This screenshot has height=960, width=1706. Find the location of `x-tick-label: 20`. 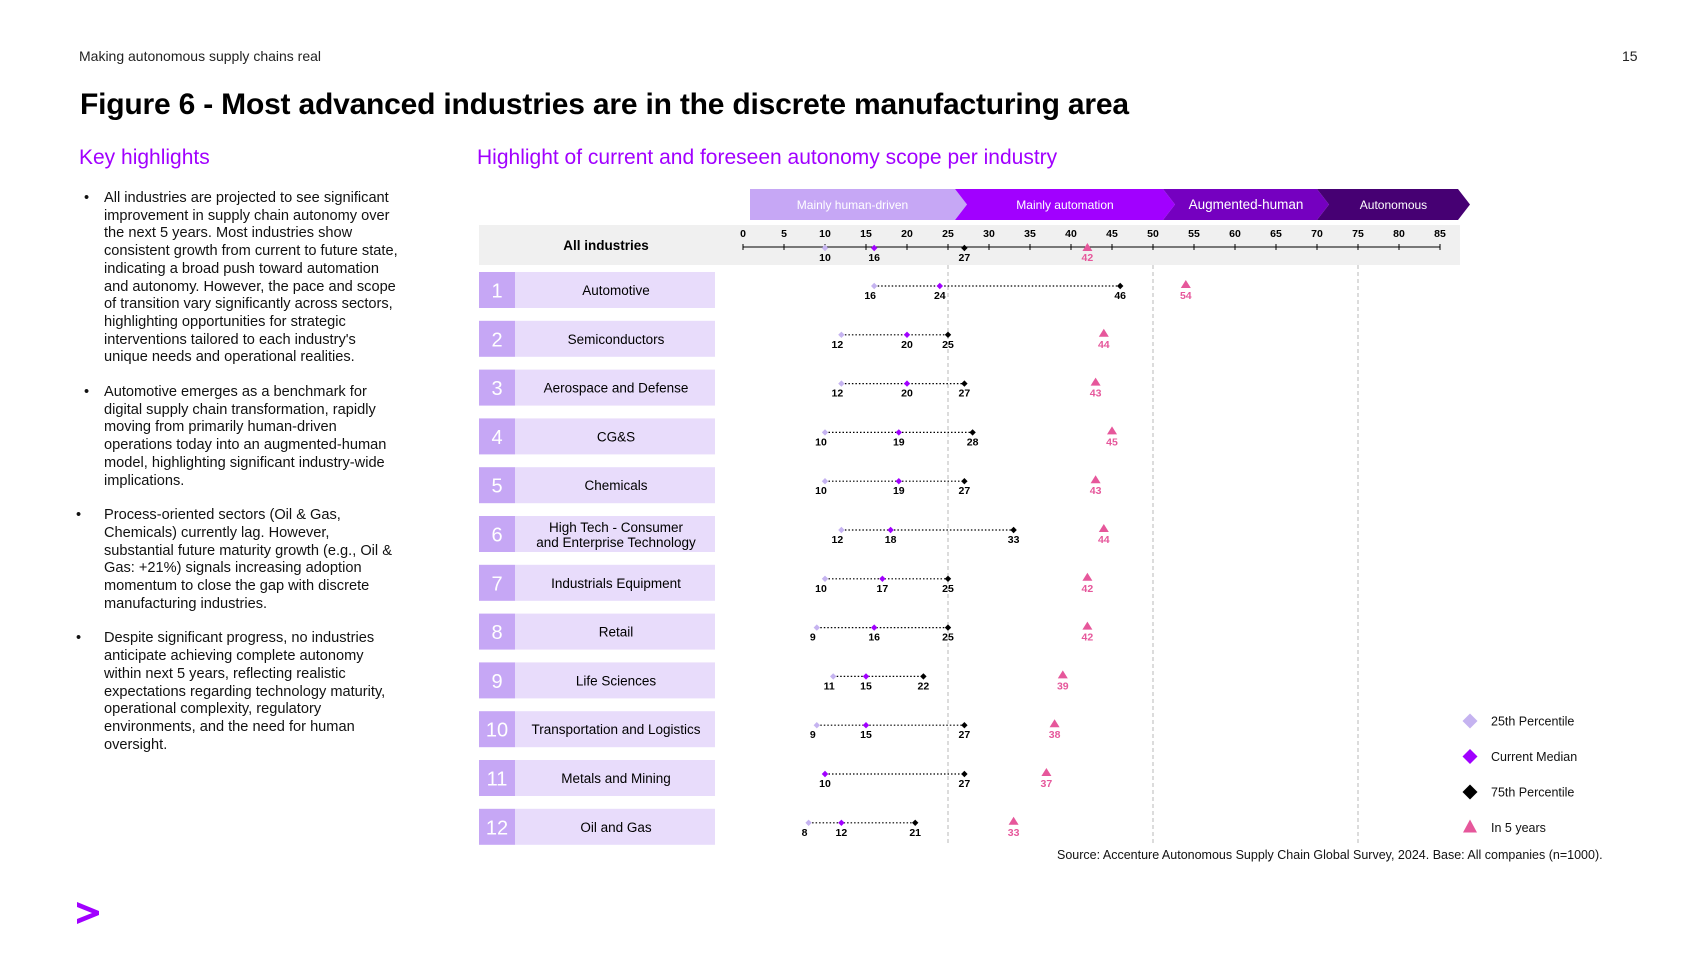

x-tick-label: 20 is located at coordinates (907, 234).